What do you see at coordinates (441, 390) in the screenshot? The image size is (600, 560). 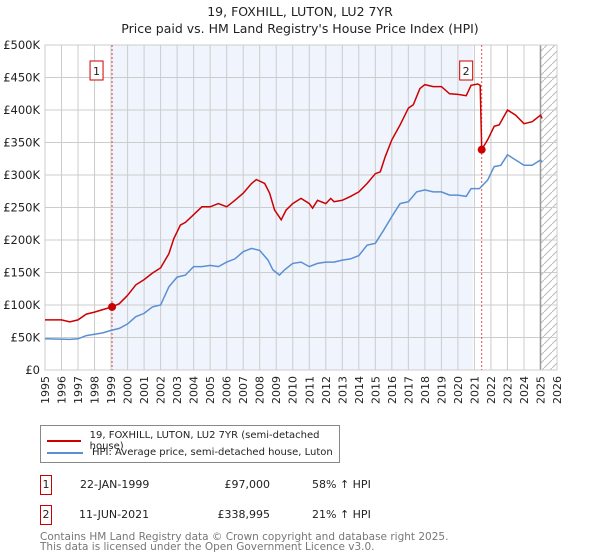 I see `x-tick-label: 2019` at bounding box center [441, 390].